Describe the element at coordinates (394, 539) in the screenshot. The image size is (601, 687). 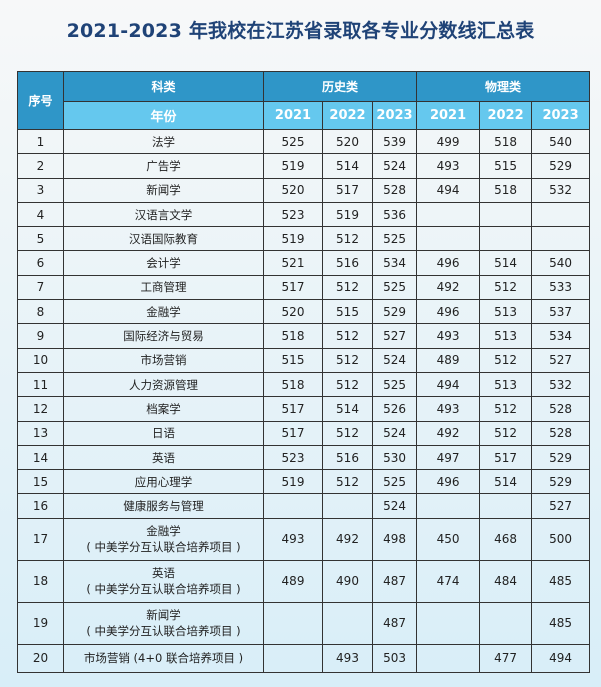
I see `history-score-cell: 498` at that location.